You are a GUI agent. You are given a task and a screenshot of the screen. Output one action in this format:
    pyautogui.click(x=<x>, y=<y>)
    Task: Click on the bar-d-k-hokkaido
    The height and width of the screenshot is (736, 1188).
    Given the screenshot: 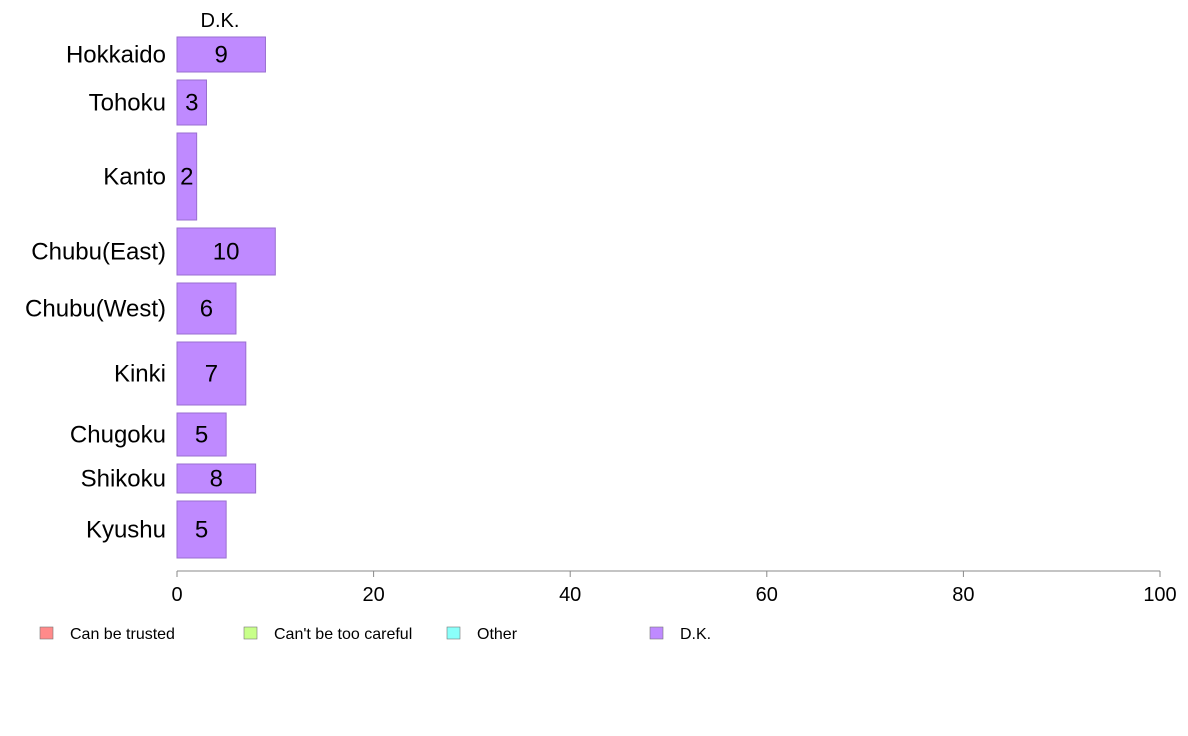 What is the action you would take?
    pyautogui.click(x=221, y=54)
    